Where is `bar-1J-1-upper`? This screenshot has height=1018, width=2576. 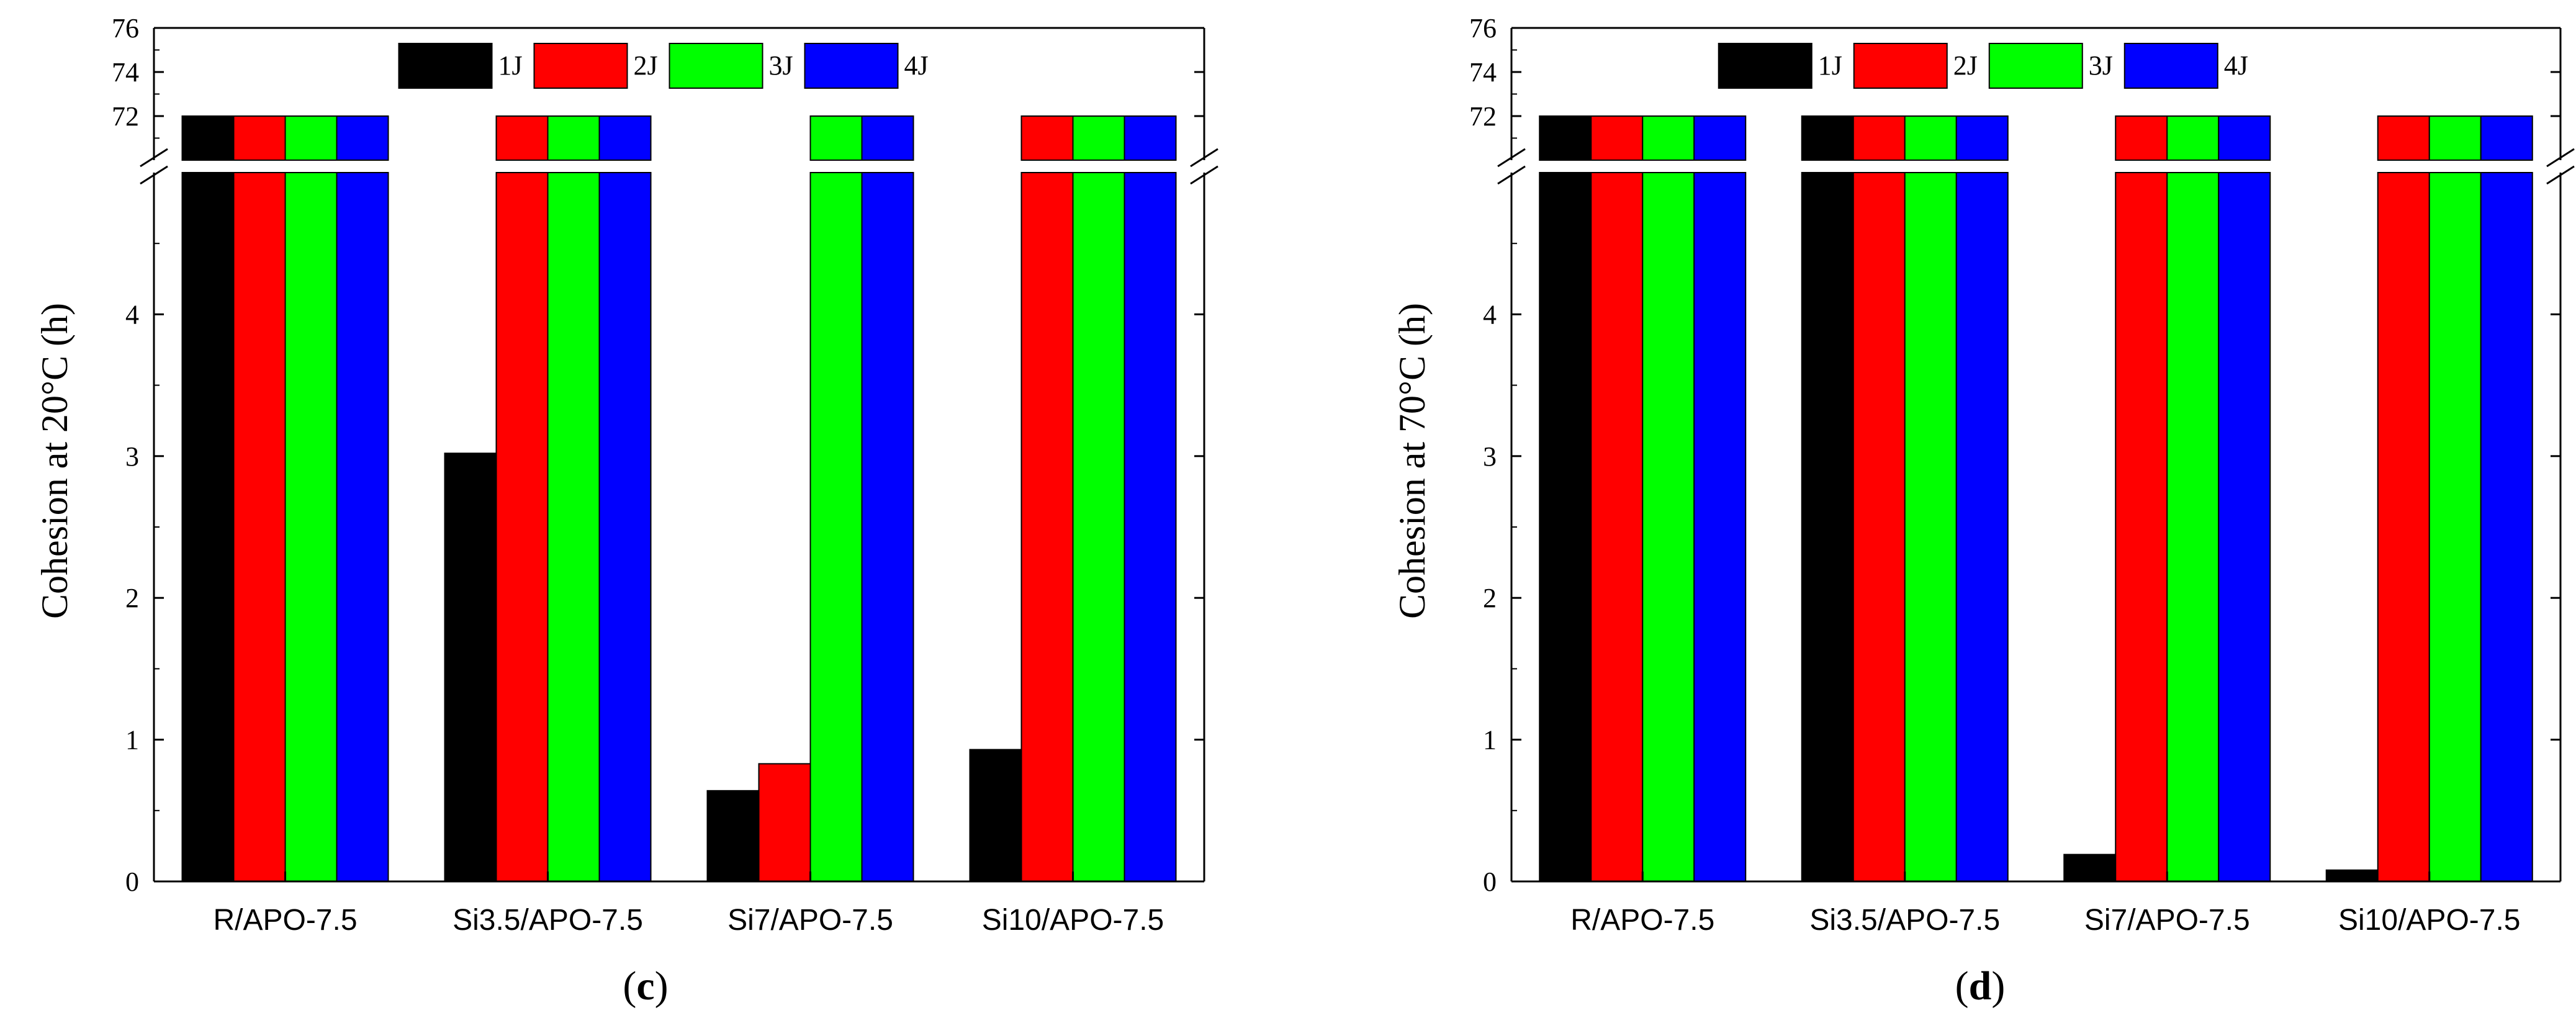 bar-1J-1-upper is located at coordinates (1827, 138).